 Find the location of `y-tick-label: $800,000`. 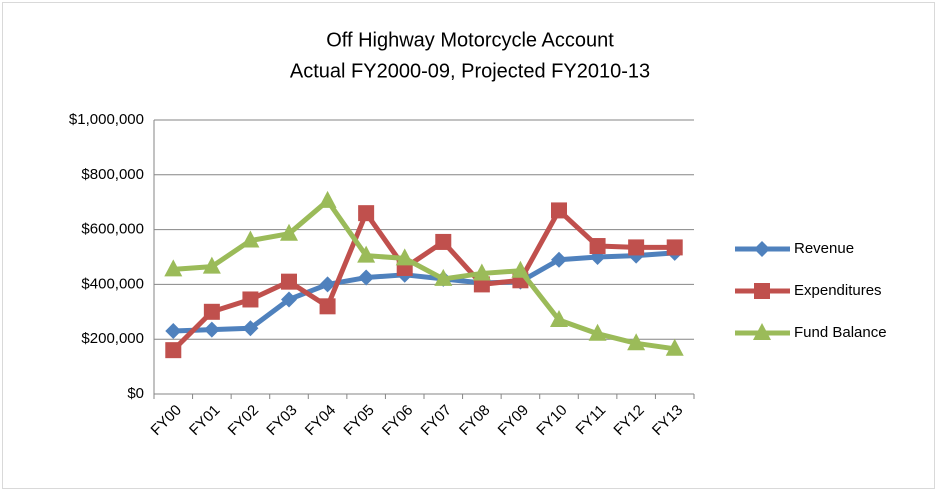

y-tick-label: $800,000 is located at coordinates (112, 174).